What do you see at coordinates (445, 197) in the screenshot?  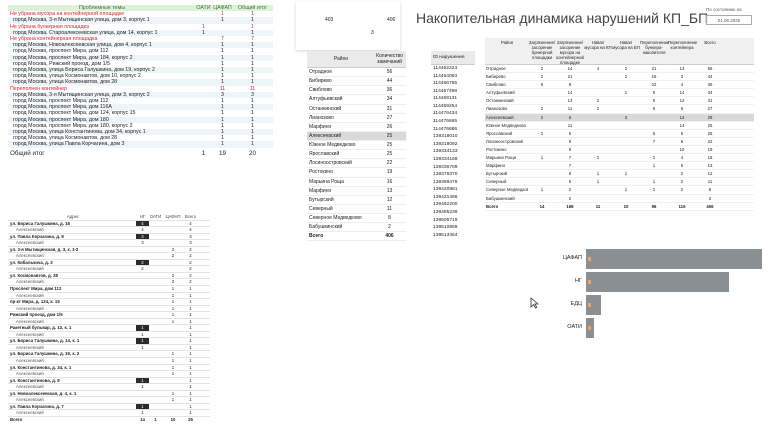 I see `violation-id-item: 139421496` at bounding box center [445, 197].